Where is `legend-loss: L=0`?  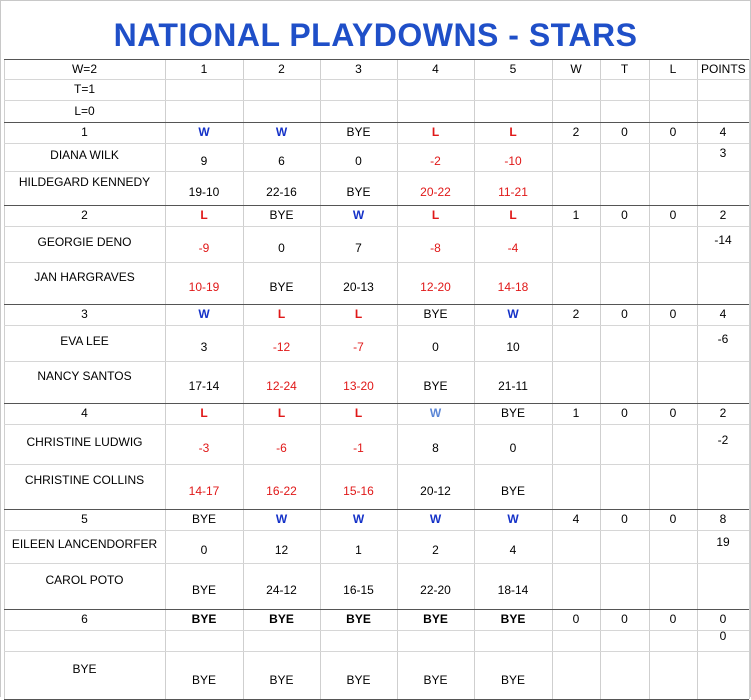
legend-loss: L=0 is located at coordinates (84, 111).